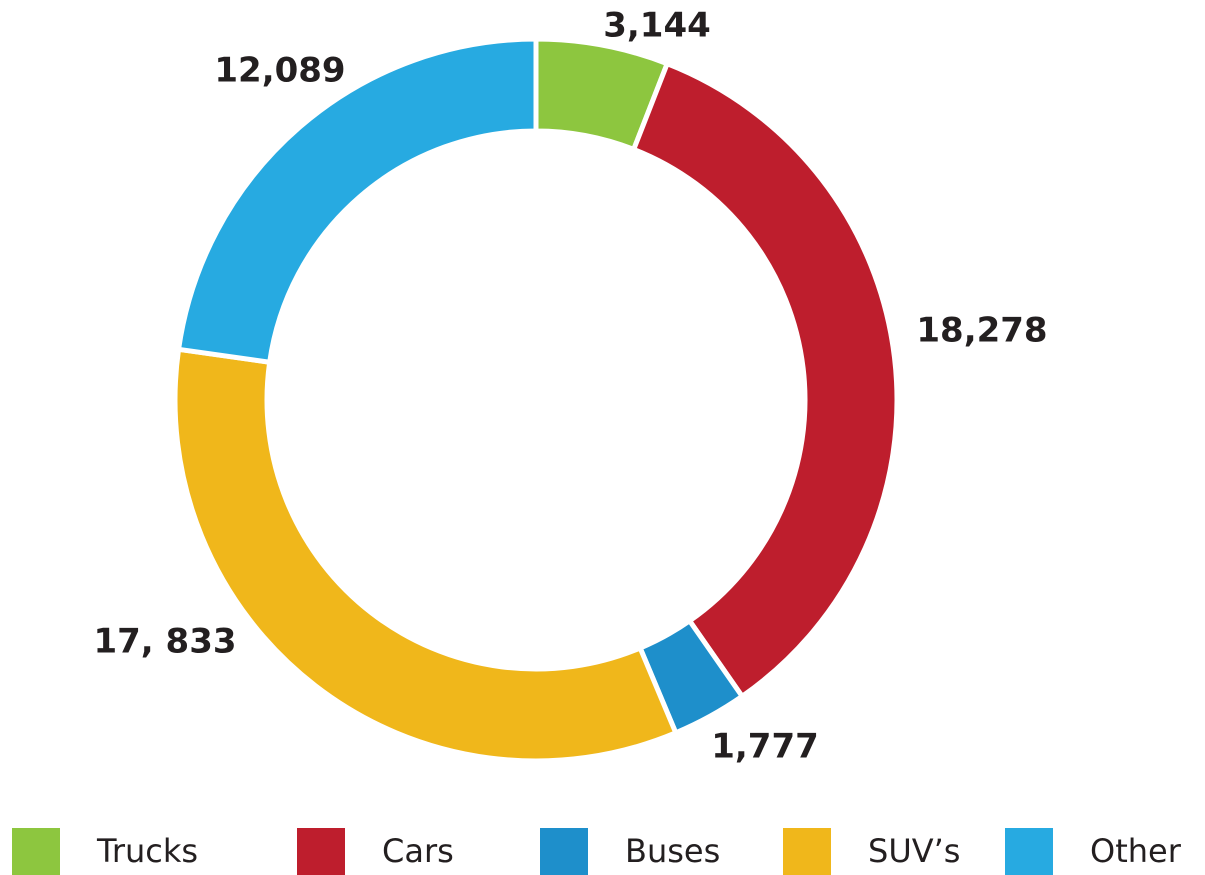  Describe the element at coordinates (765, 747) in the screenshot. I see `value-label: 1,777` at that location.